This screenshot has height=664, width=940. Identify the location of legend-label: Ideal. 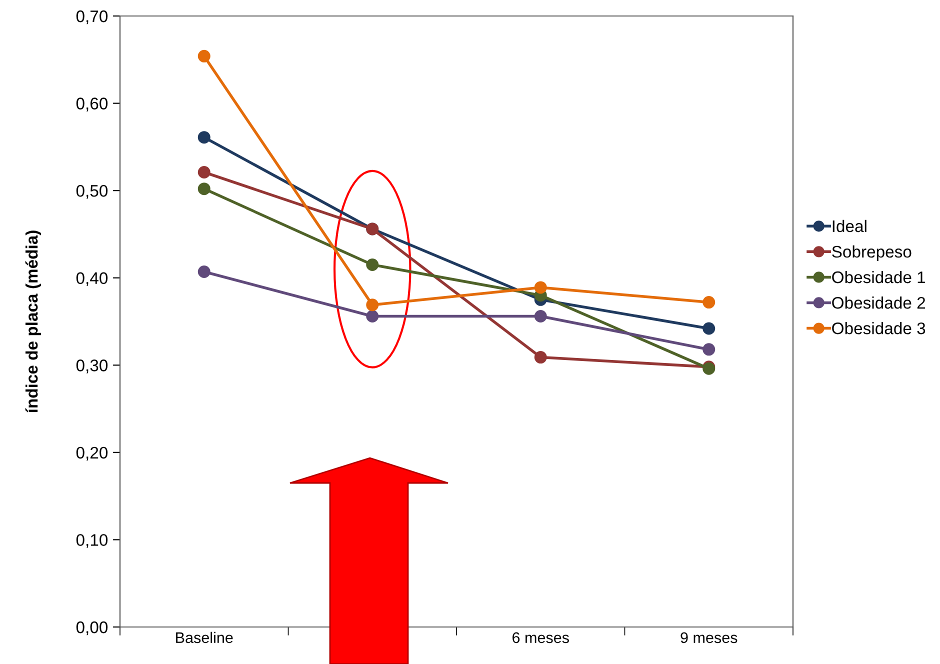
(849, 226).